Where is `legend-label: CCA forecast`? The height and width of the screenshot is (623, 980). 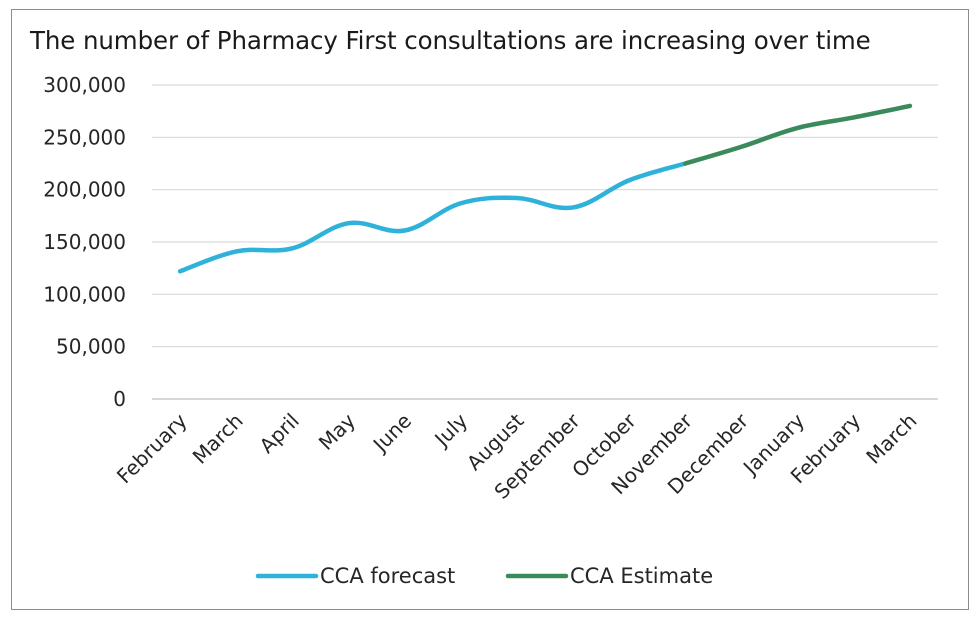
legend-label: CCA forecast is located at coordinates (387, 576).